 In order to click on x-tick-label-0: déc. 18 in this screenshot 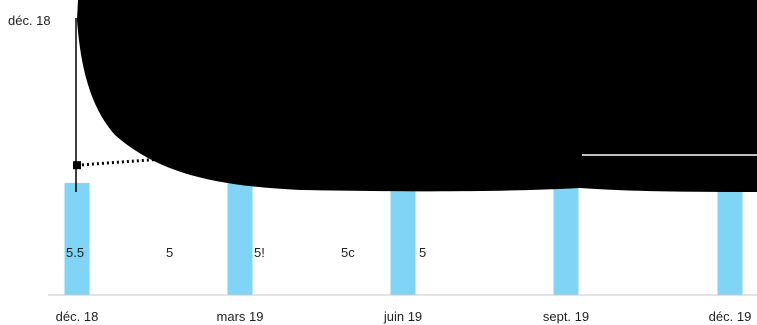, I will do `click(77, 316)`.